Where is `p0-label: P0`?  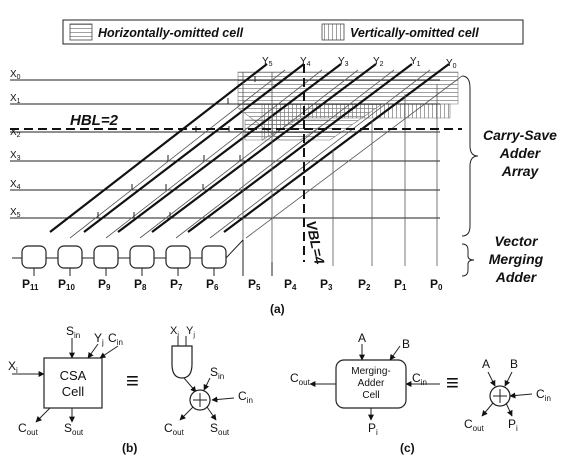
p0-label: P0 is located at coordinates (436, 284).